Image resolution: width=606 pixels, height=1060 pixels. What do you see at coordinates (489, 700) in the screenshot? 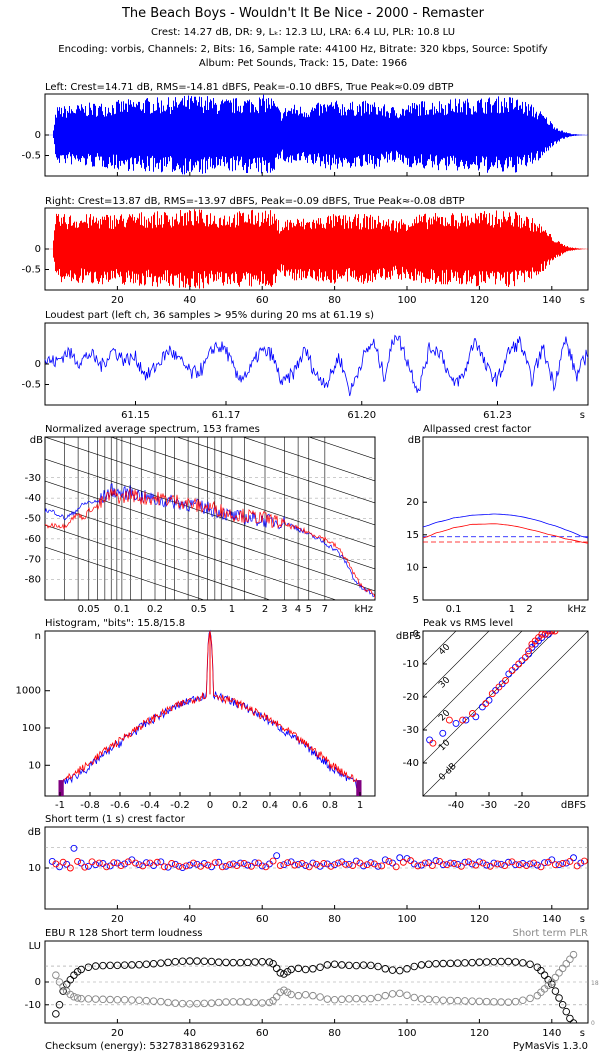
I see `pvr-point-blue` at bounding box center [489, 700].